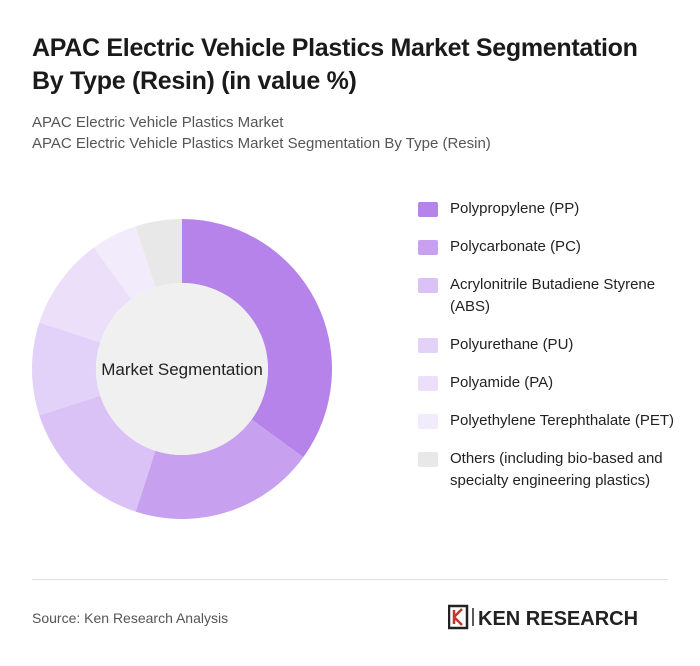  What do you see at coordinates (558, 619) in the screenshot?
I see `logo-text: KEN RESEARCH` at bounding box center [558, 619].